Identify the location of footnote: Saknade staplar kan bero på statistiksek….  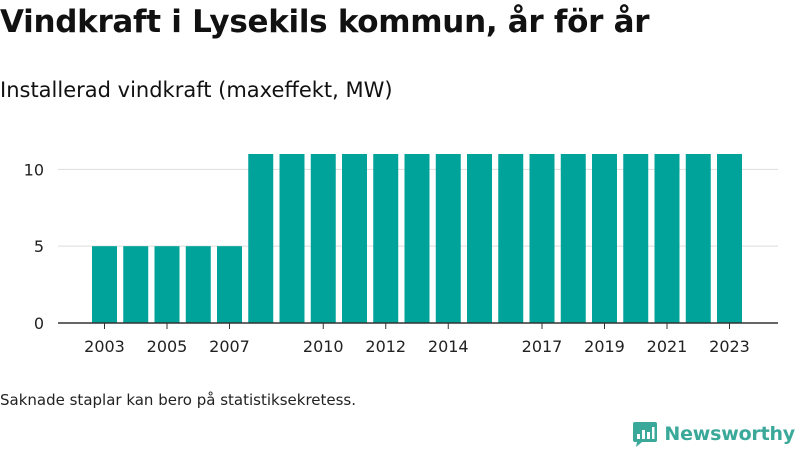
(178, 400).